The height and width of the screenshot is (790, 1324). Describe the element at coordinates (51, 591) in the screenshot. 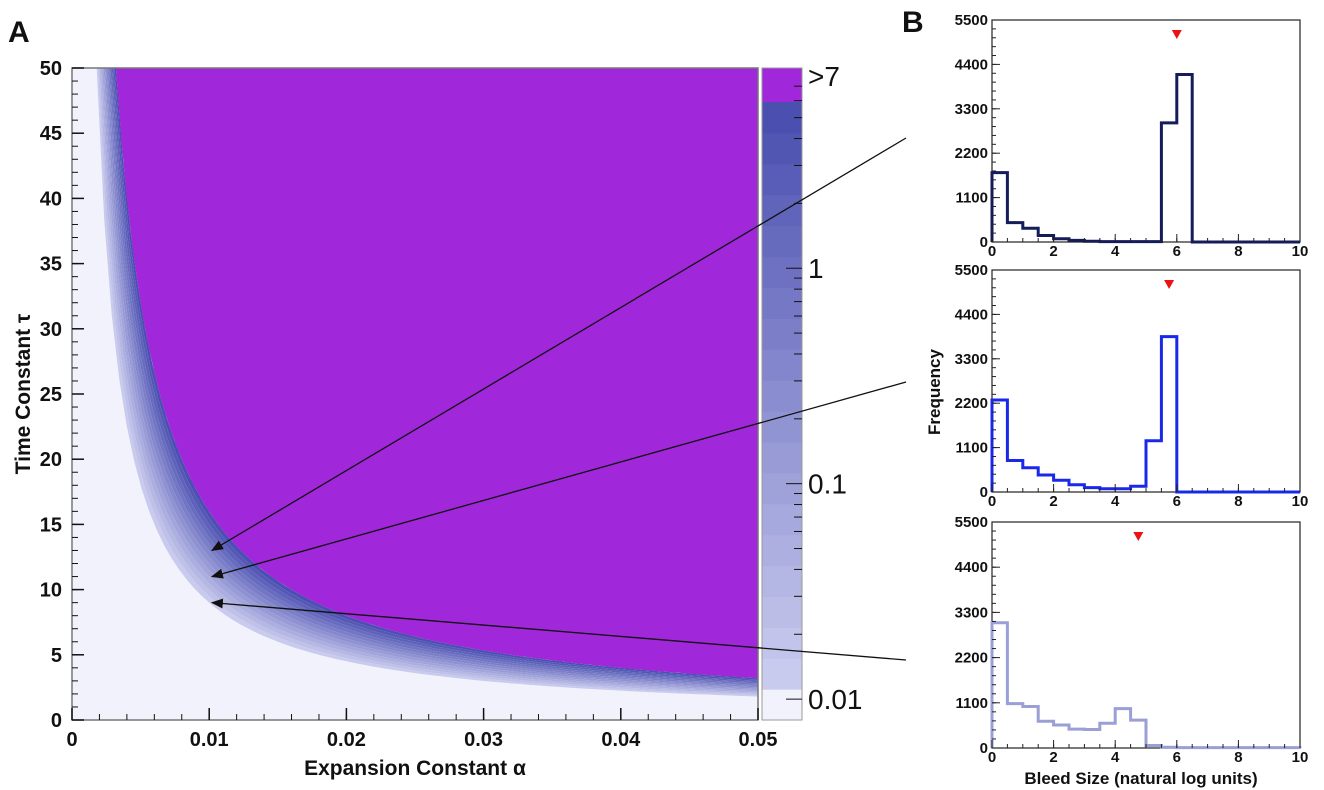

I see `y-tick-label-a: 10` at that location.